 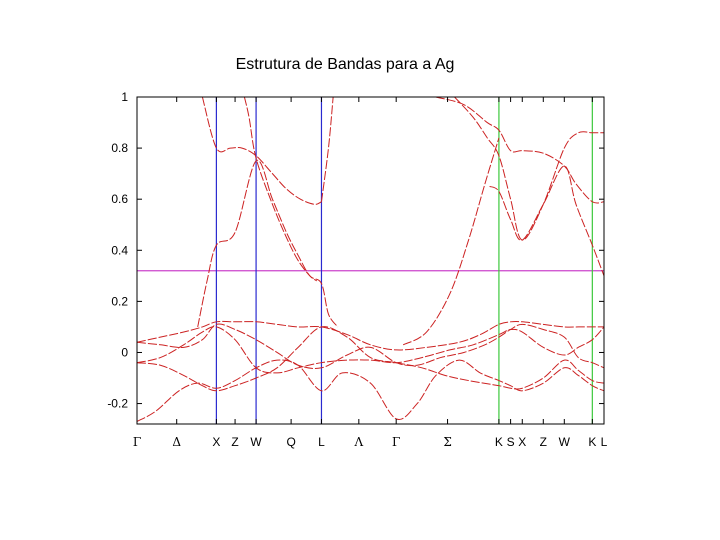 What do you see at coordinates (290, 442) in the screenshot?
I see `x-tick-label: Q` at bounding box center [290, 442].